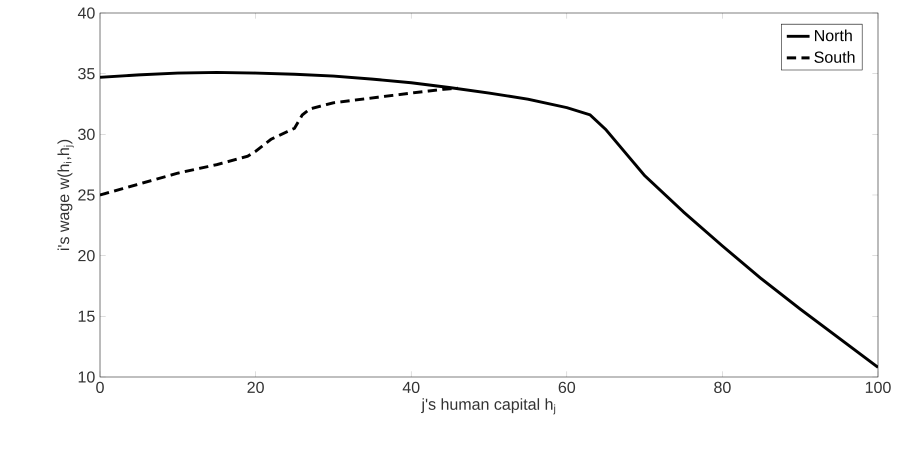 This screenshot has height=466, width=903. Describe the element at coordinates (86, 13) in the screenshot. I see `y-tick-label: 40` at that location.